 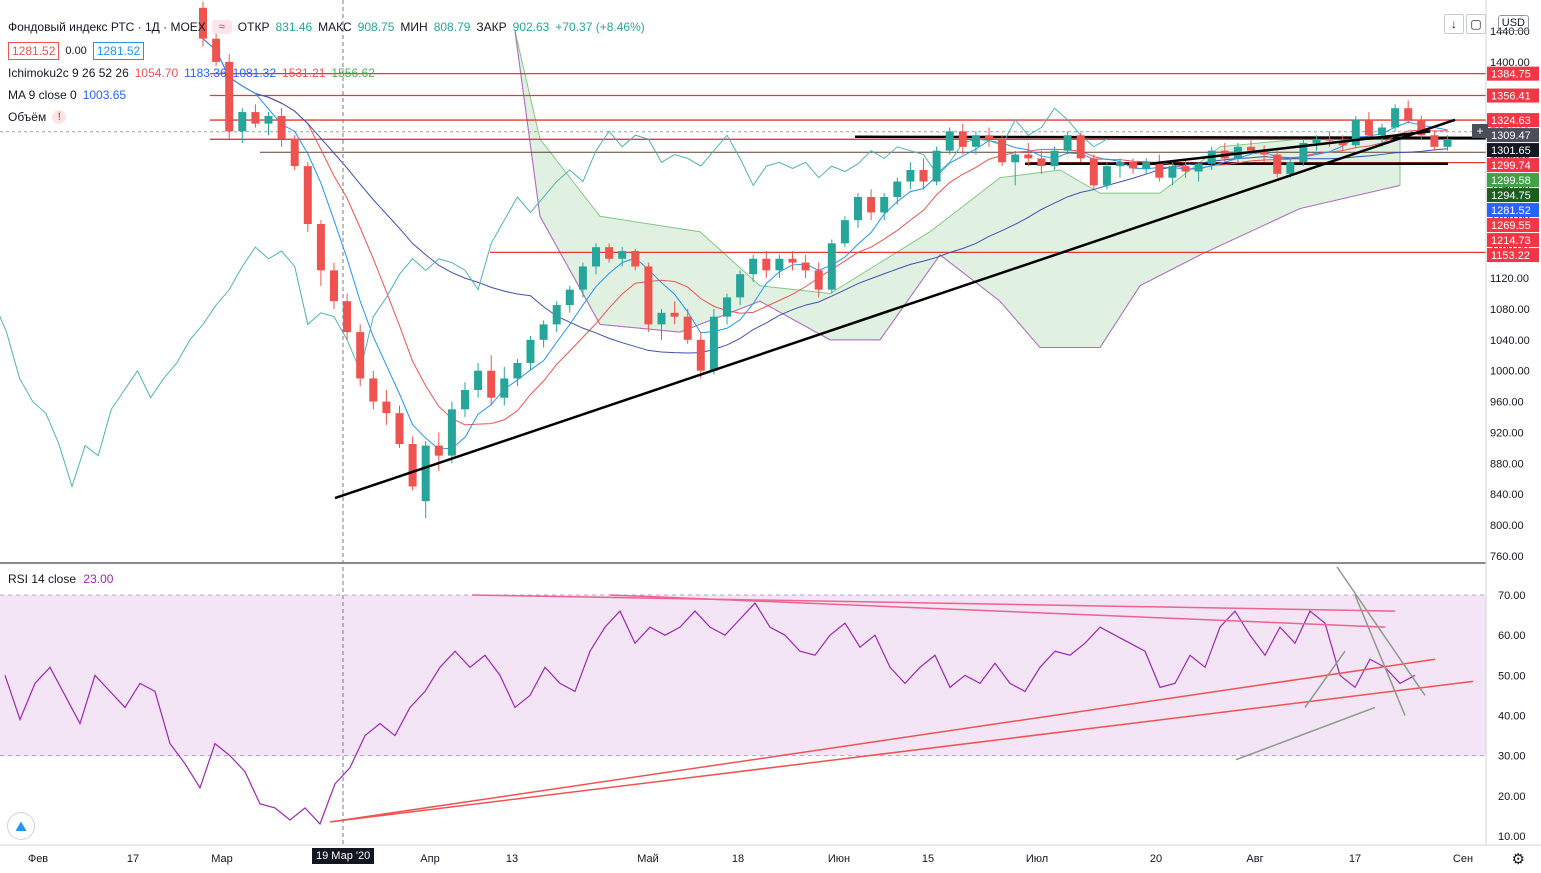 What do you see at coordinates (68, 73) in the screenshot?
I see `ichimoku-name: Ichimoku2c 9 26 52 26` at bounding box center [68, 73].